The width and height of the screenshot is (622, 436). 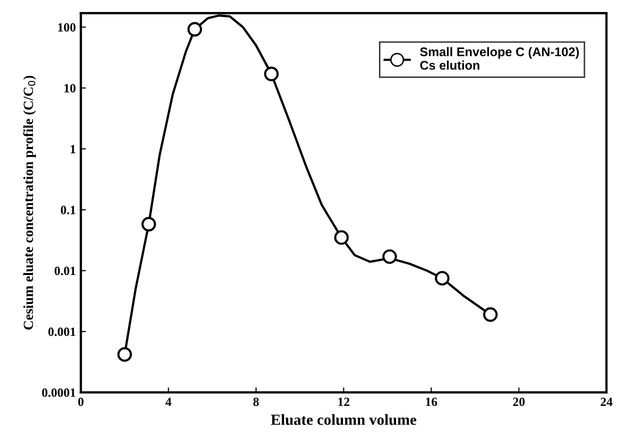 I want to click on y-tick-label: 0.001, so click(x=62, y=332).